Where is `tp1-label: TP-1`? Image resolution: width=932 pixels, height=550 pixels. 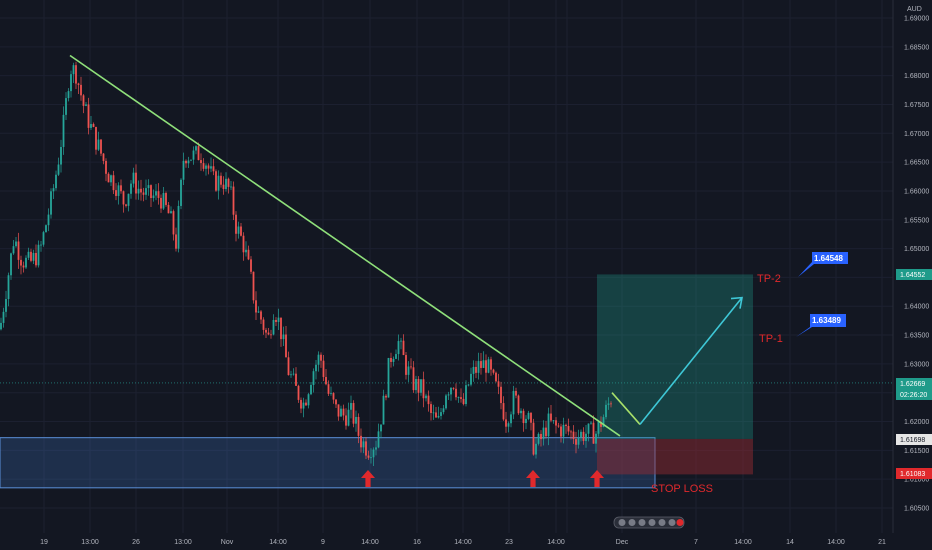
tp1-label: TP-1 is located at coordinates (771, 339).